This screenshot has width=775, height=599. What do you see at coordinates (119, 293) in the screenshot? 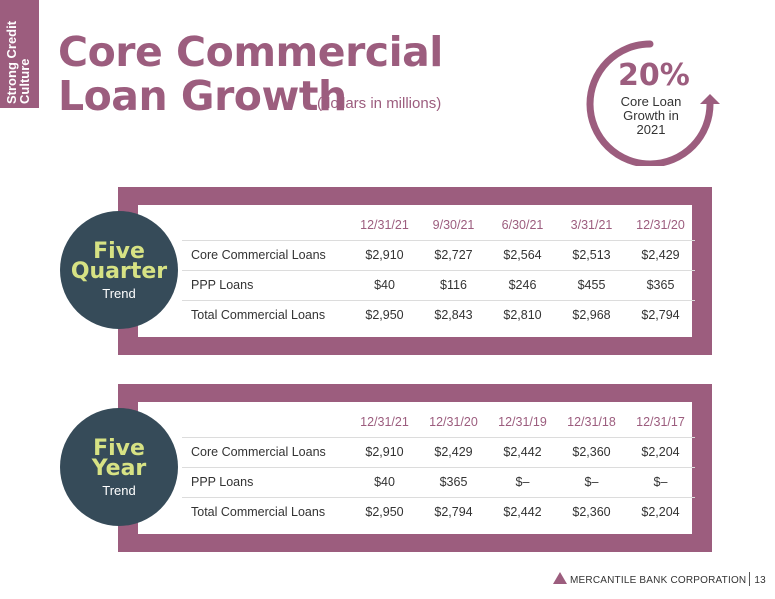
I see `quarter-badge-line3: Trend` at bounding box center [119, 293].